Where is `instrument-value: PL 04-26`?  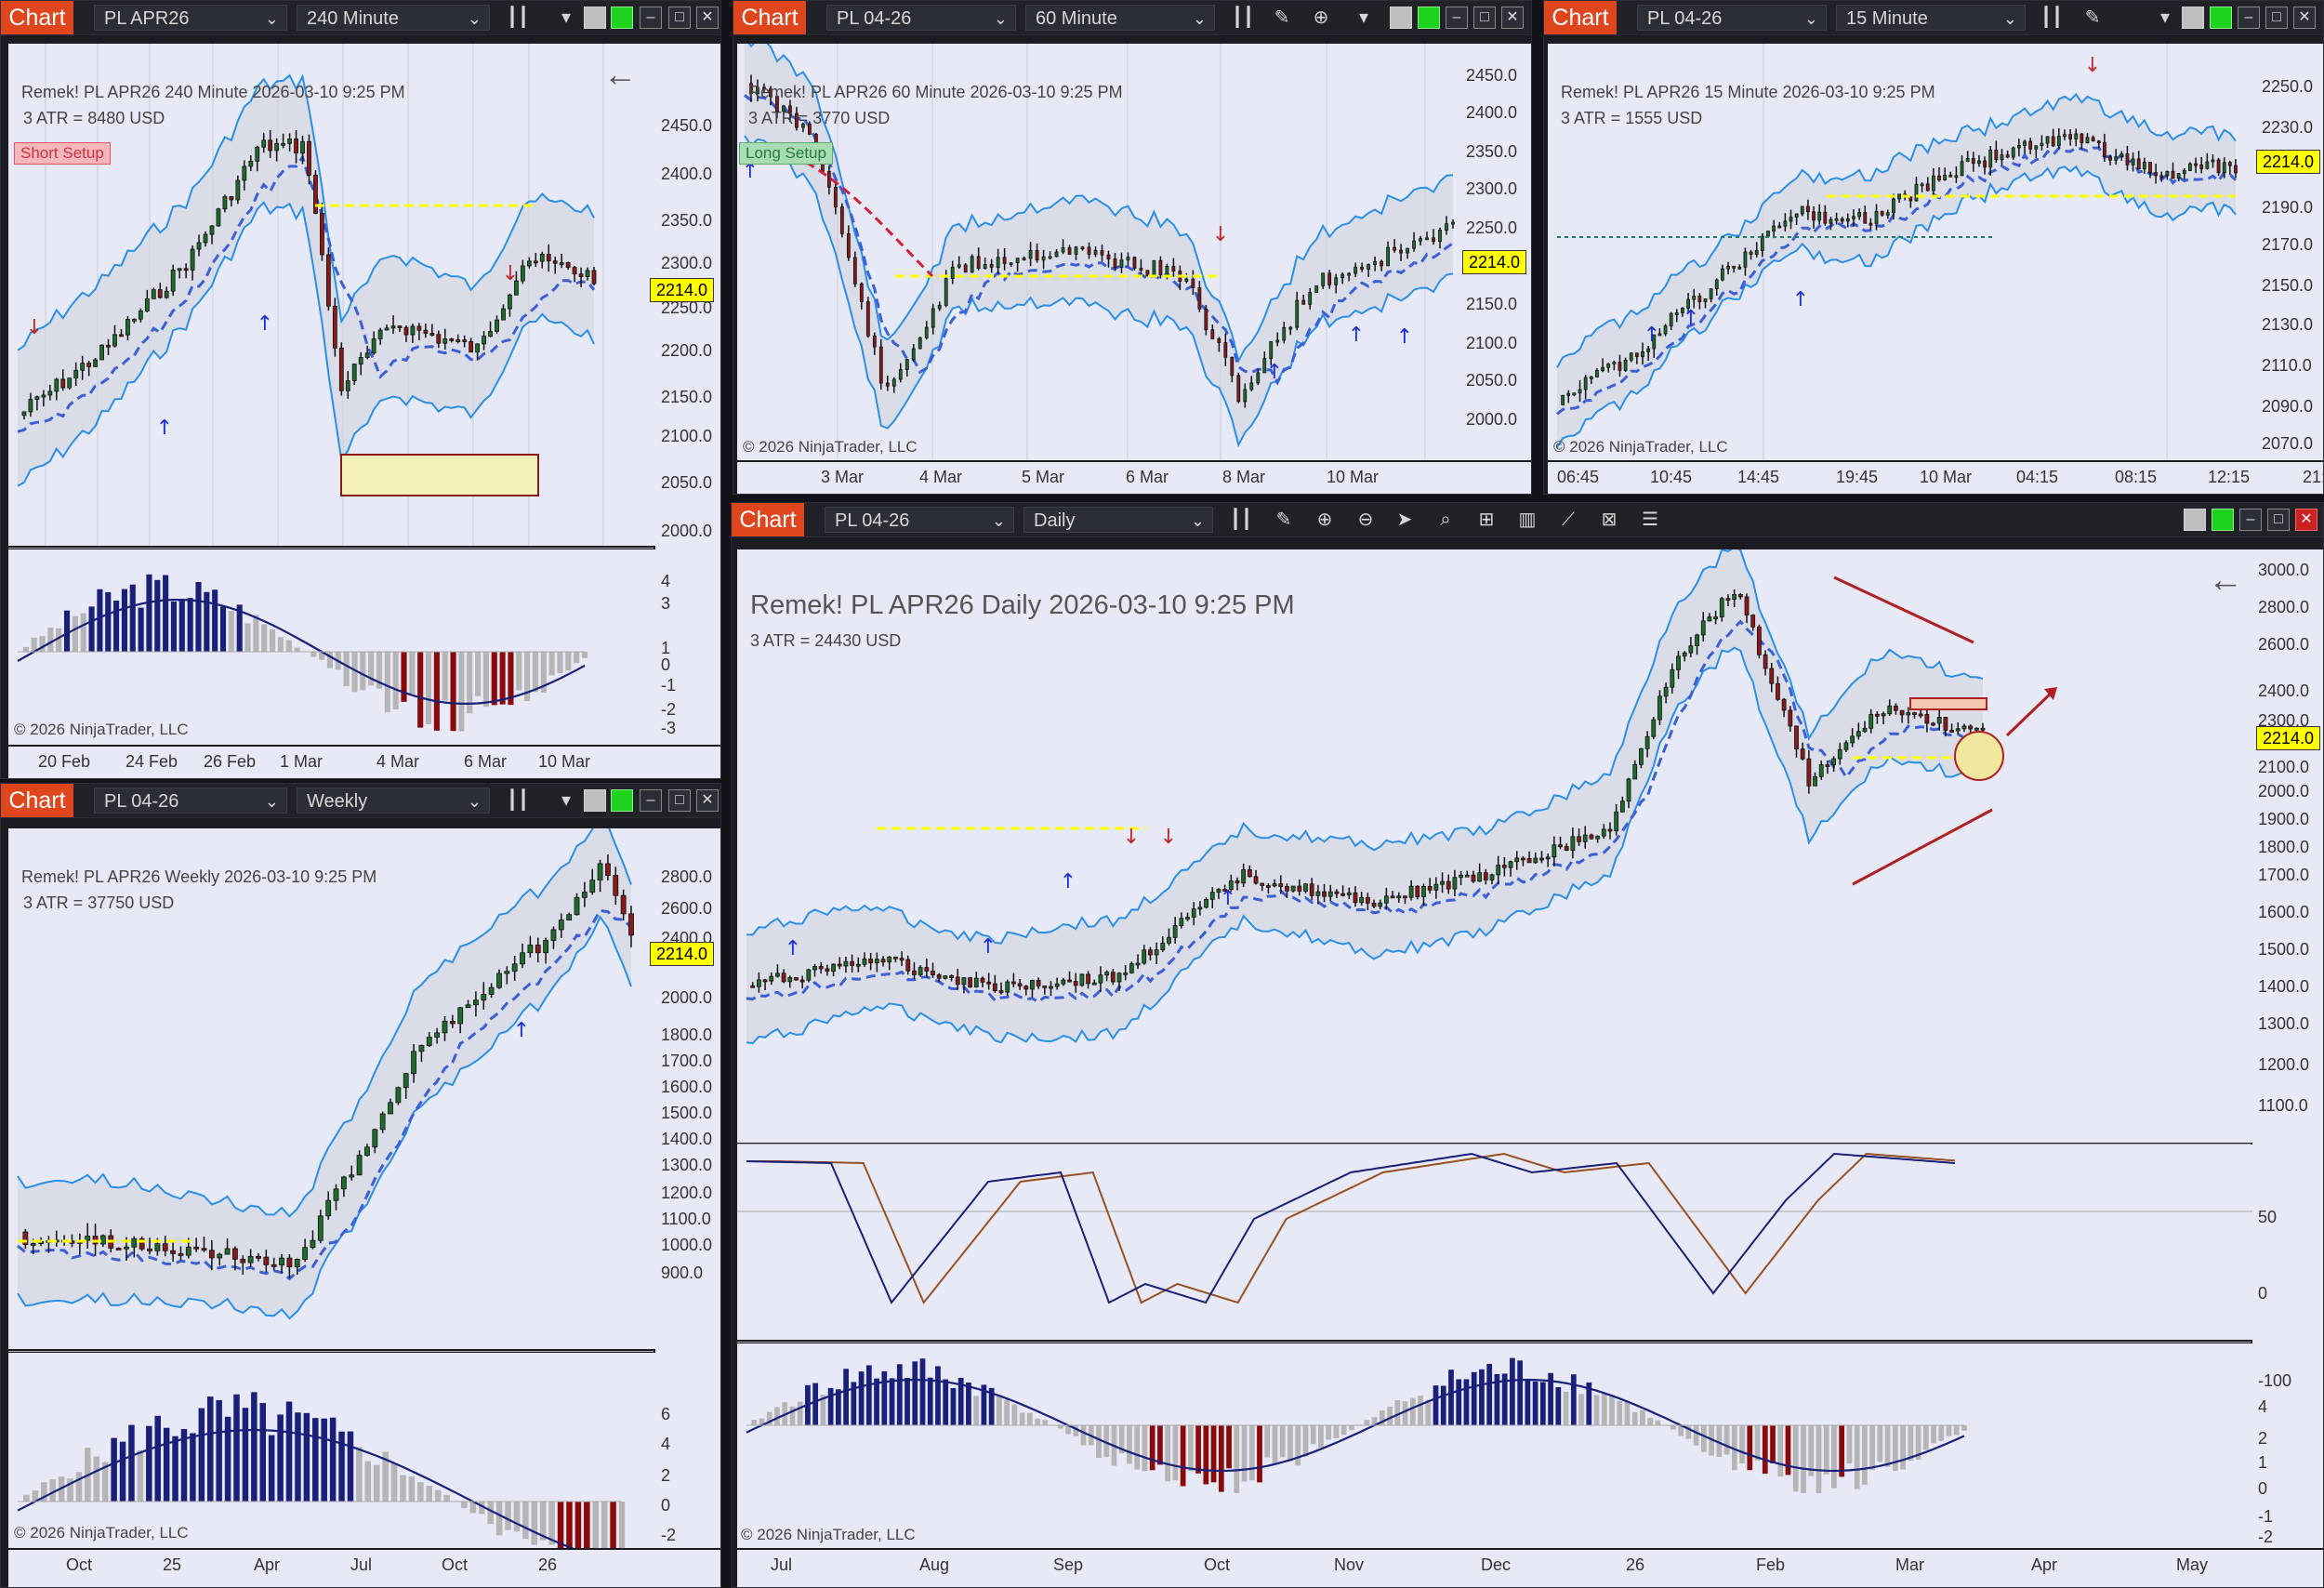 instrument-value: PL 04-26 is located at coordinates (141, 801).